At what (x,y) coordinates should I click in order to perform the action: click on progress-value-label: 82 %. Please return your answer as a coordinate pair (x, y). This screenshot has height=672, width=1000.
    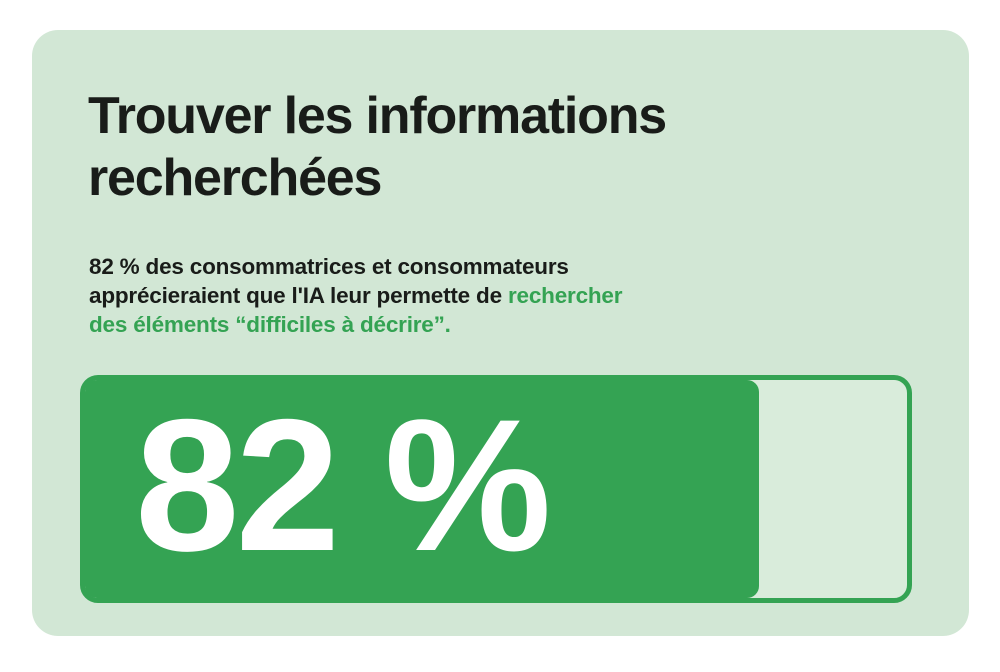
    Looking at the image, I should click on (343, 485).